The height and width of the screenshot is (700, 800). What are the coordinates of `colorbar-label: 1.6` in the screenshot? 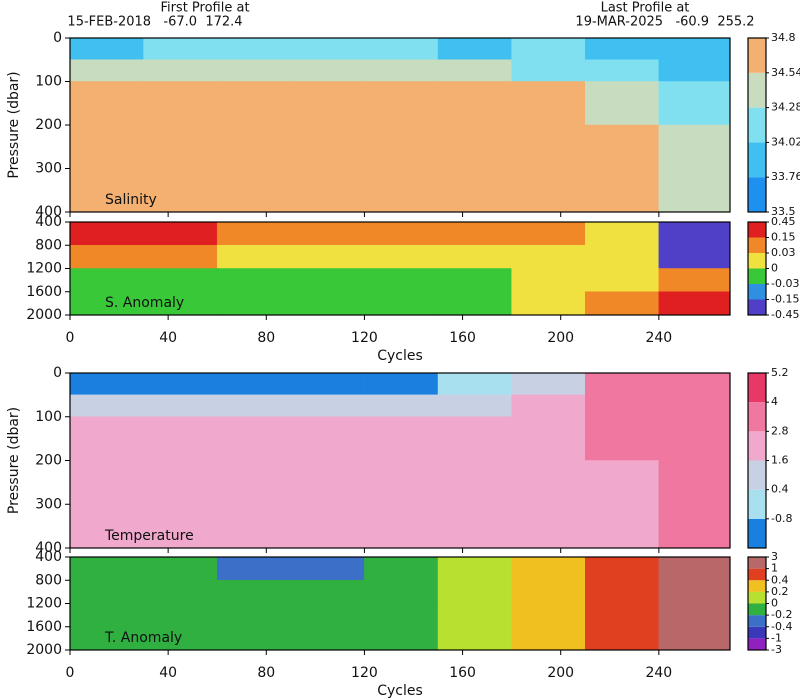 It's located at (780, 460).